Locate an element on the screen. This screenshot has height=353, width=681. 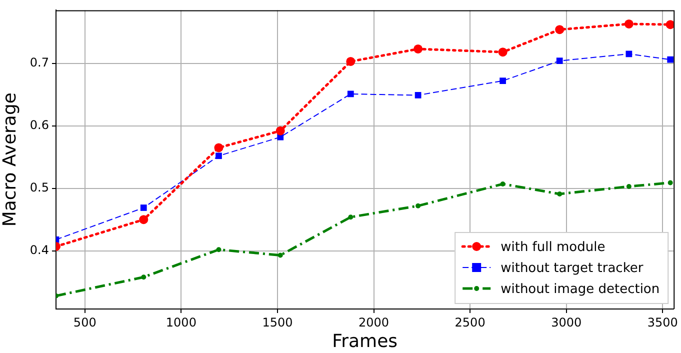
x-tick-label: 2000 is located at coordinates (374, 322).